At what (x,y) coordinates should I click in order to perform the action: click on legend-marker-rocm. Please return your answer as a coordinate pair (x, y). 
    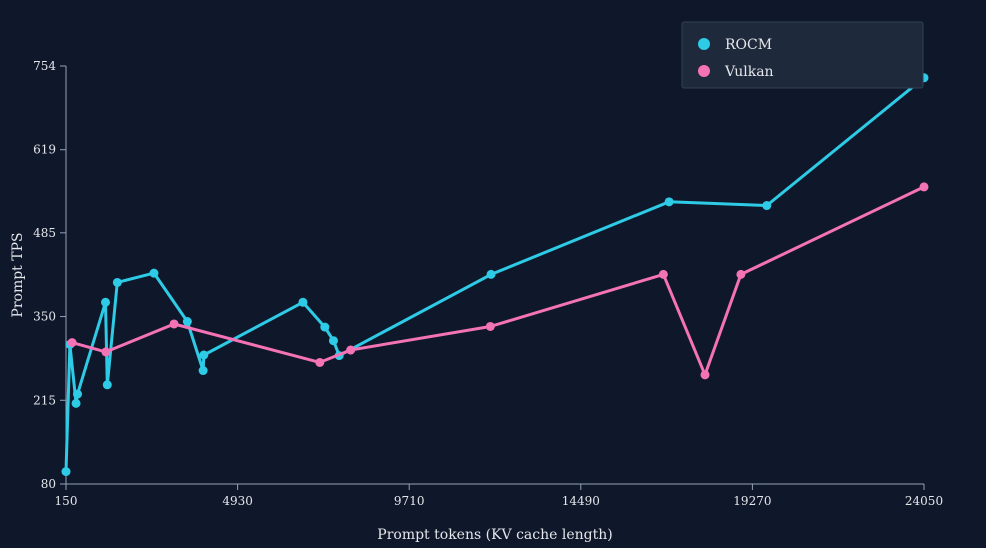
    Looking at the image, I should click on (704, 44).